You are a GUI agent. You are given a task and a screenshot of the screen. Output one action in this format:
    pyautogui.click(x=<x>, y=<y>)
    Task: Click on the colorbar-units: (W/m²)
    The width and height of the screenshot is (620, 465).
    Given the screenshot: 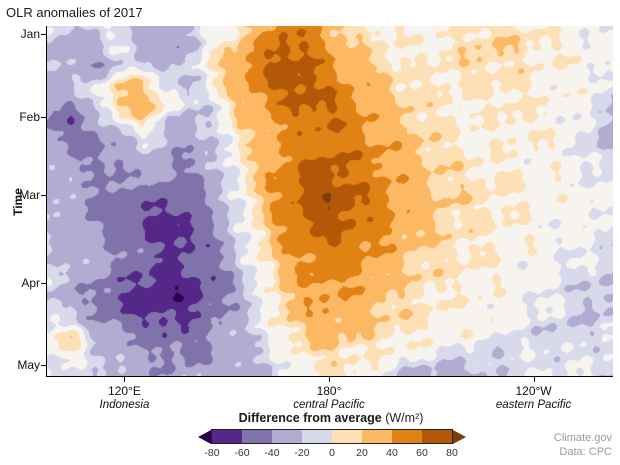 What is the action you would take?
    pyautogui.click(x=404, y=418)
    